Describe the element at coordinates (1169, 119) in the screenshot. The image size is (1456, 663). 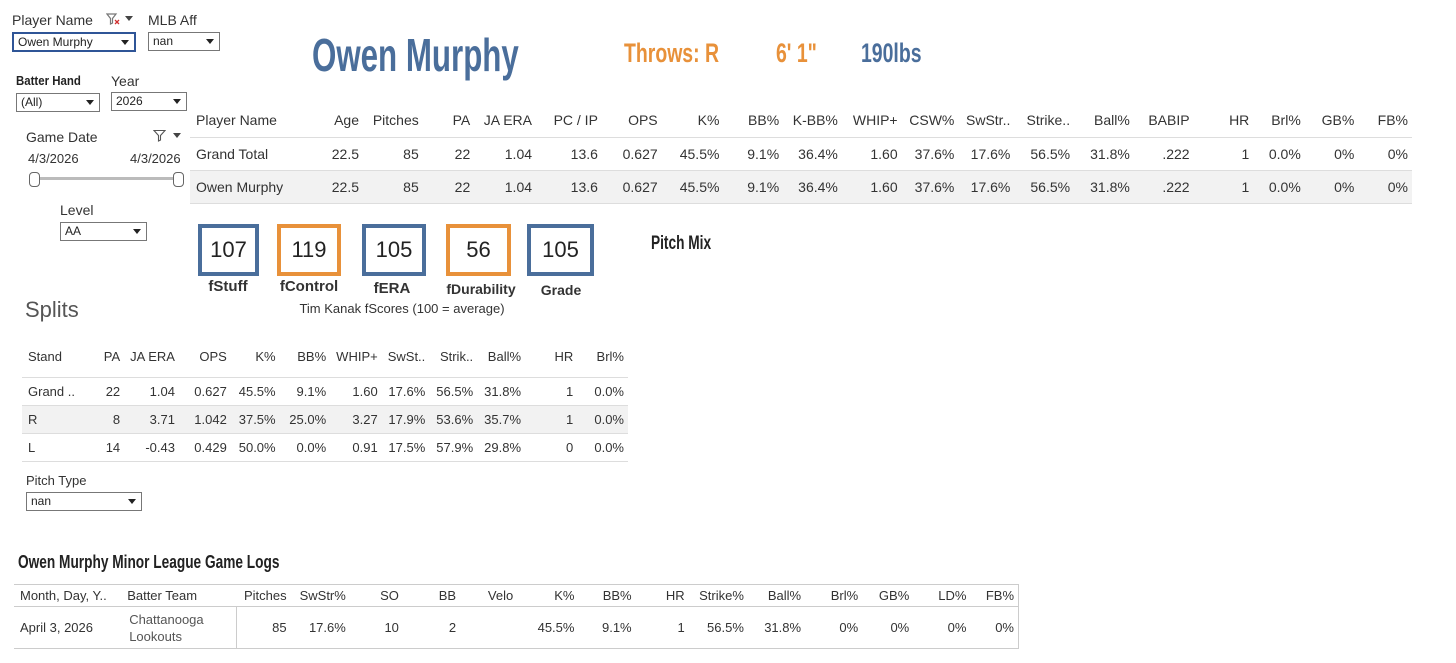
I see `summary-table-col-babip: BABIP` at that location.